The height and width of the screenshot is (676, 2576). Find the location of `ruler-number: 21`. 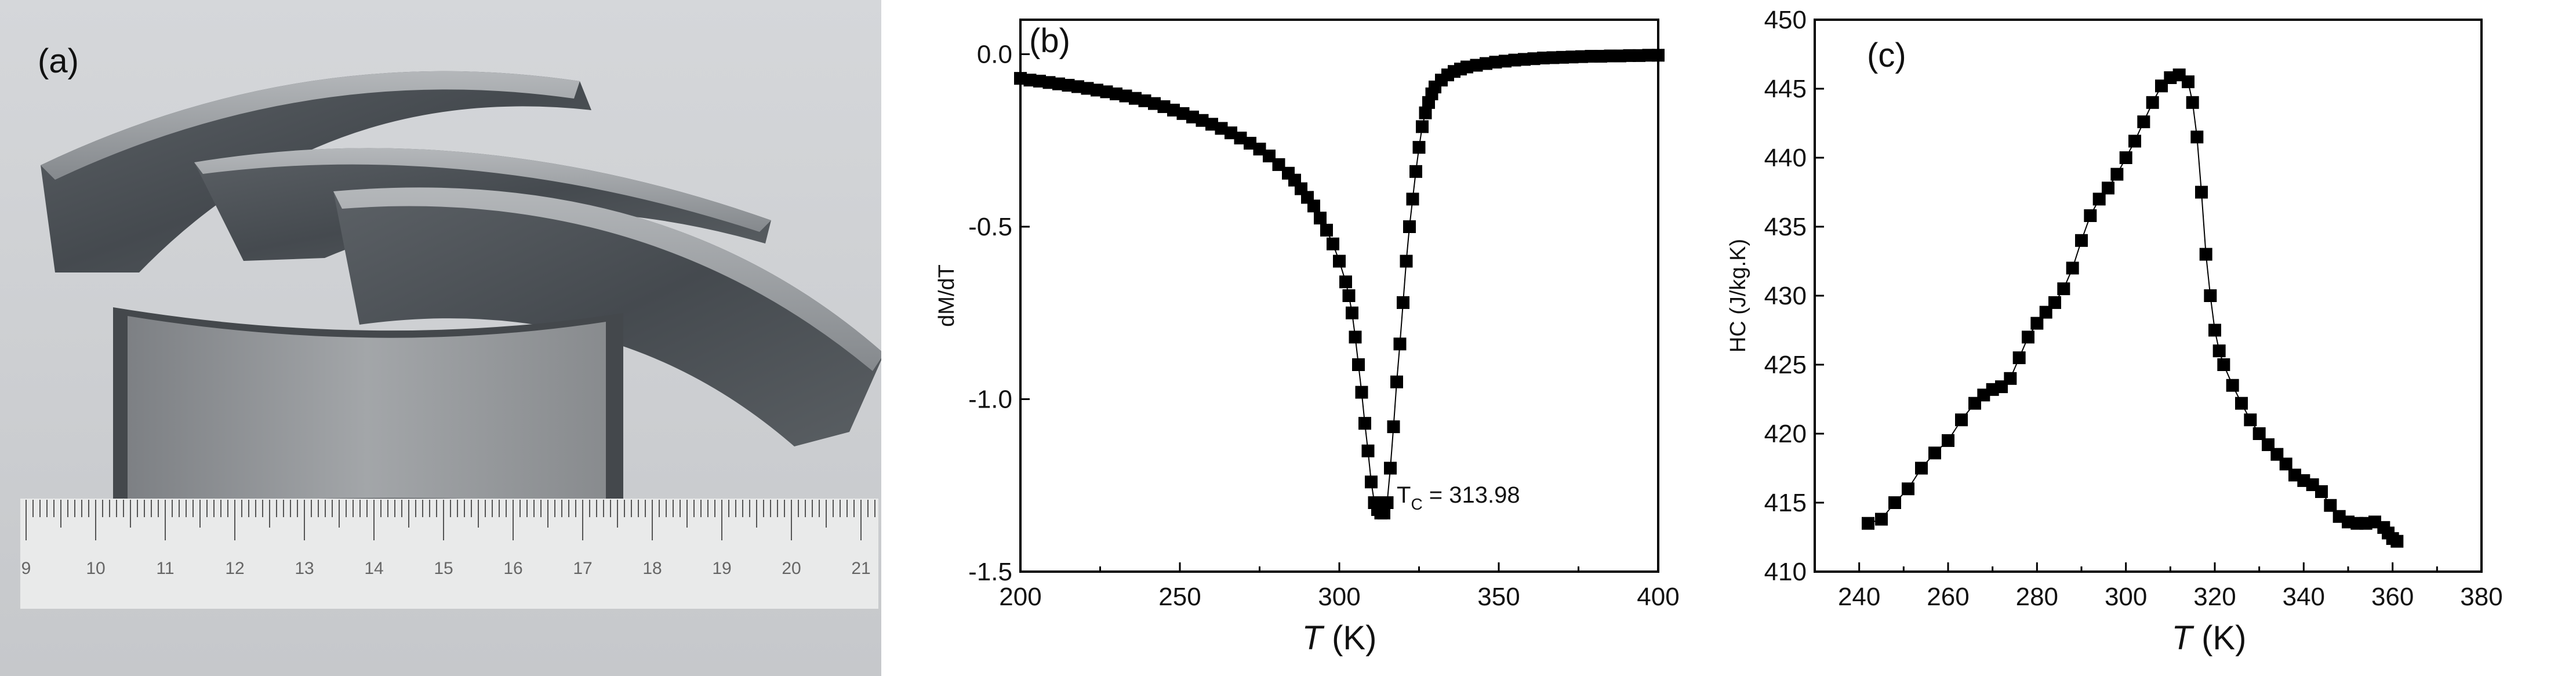

ruler-number: 21 is located at coordinates (860, 568).